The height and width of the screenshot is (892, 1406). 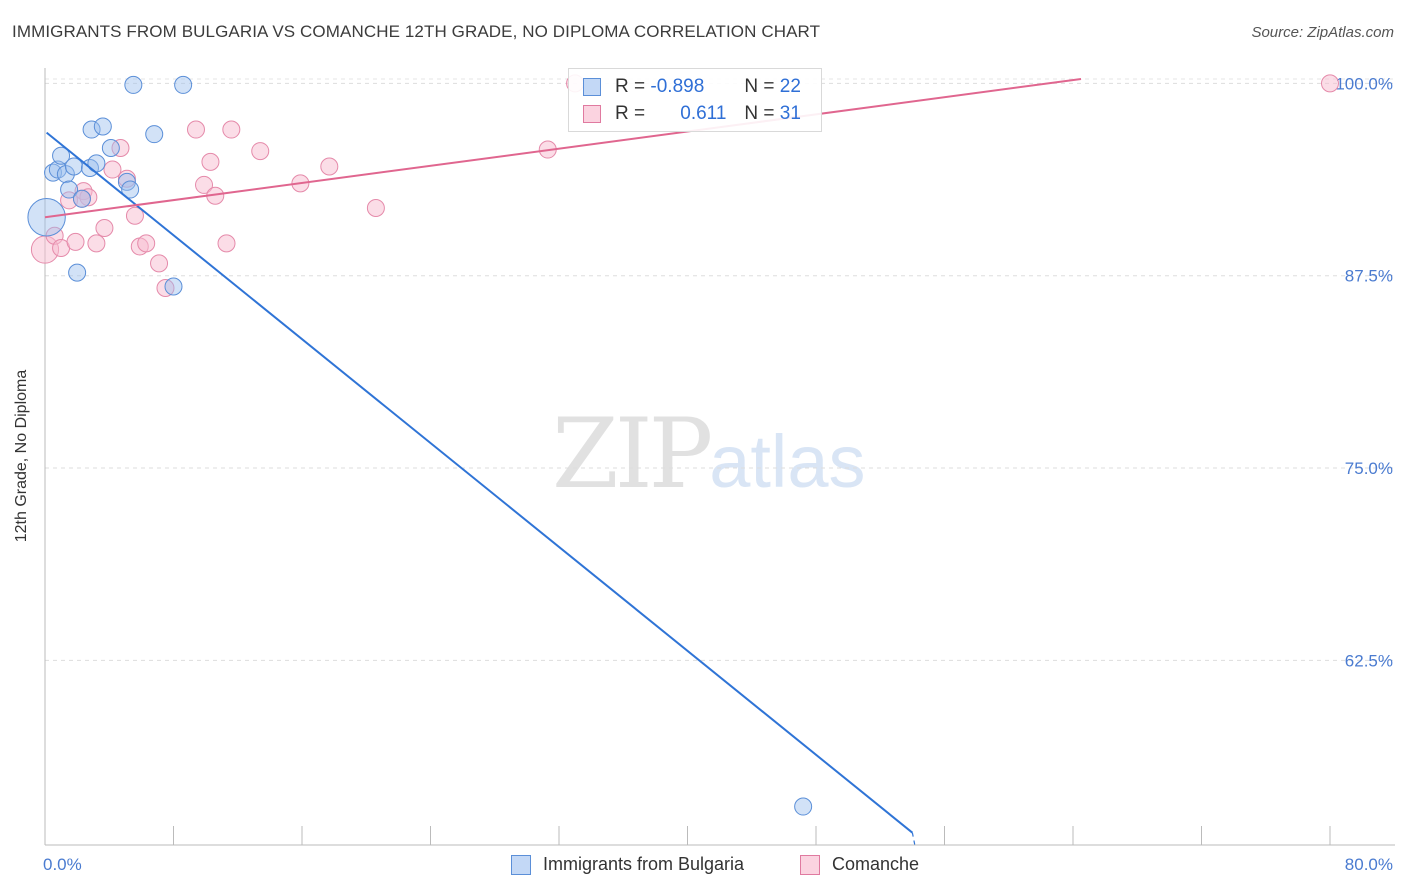 I want to click on stats-legend: R = -0.898 N = 22 R = 0.611 N = 31, so click(x=695, y=100).